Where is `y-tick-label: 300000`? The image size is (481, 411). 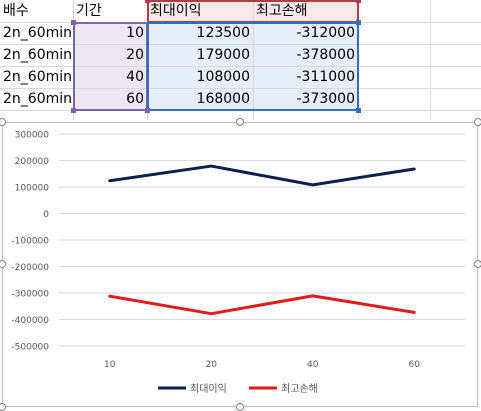
y-tick-label: 300000 is located at coordinates (32, 136).